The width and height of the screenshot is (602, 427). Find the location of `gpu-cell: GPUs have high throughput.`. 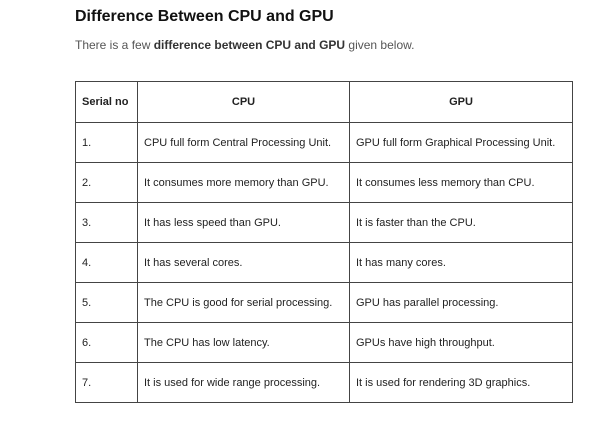

gpu-cell: GPUs have high throughput. is located at coordinates (461, 342).